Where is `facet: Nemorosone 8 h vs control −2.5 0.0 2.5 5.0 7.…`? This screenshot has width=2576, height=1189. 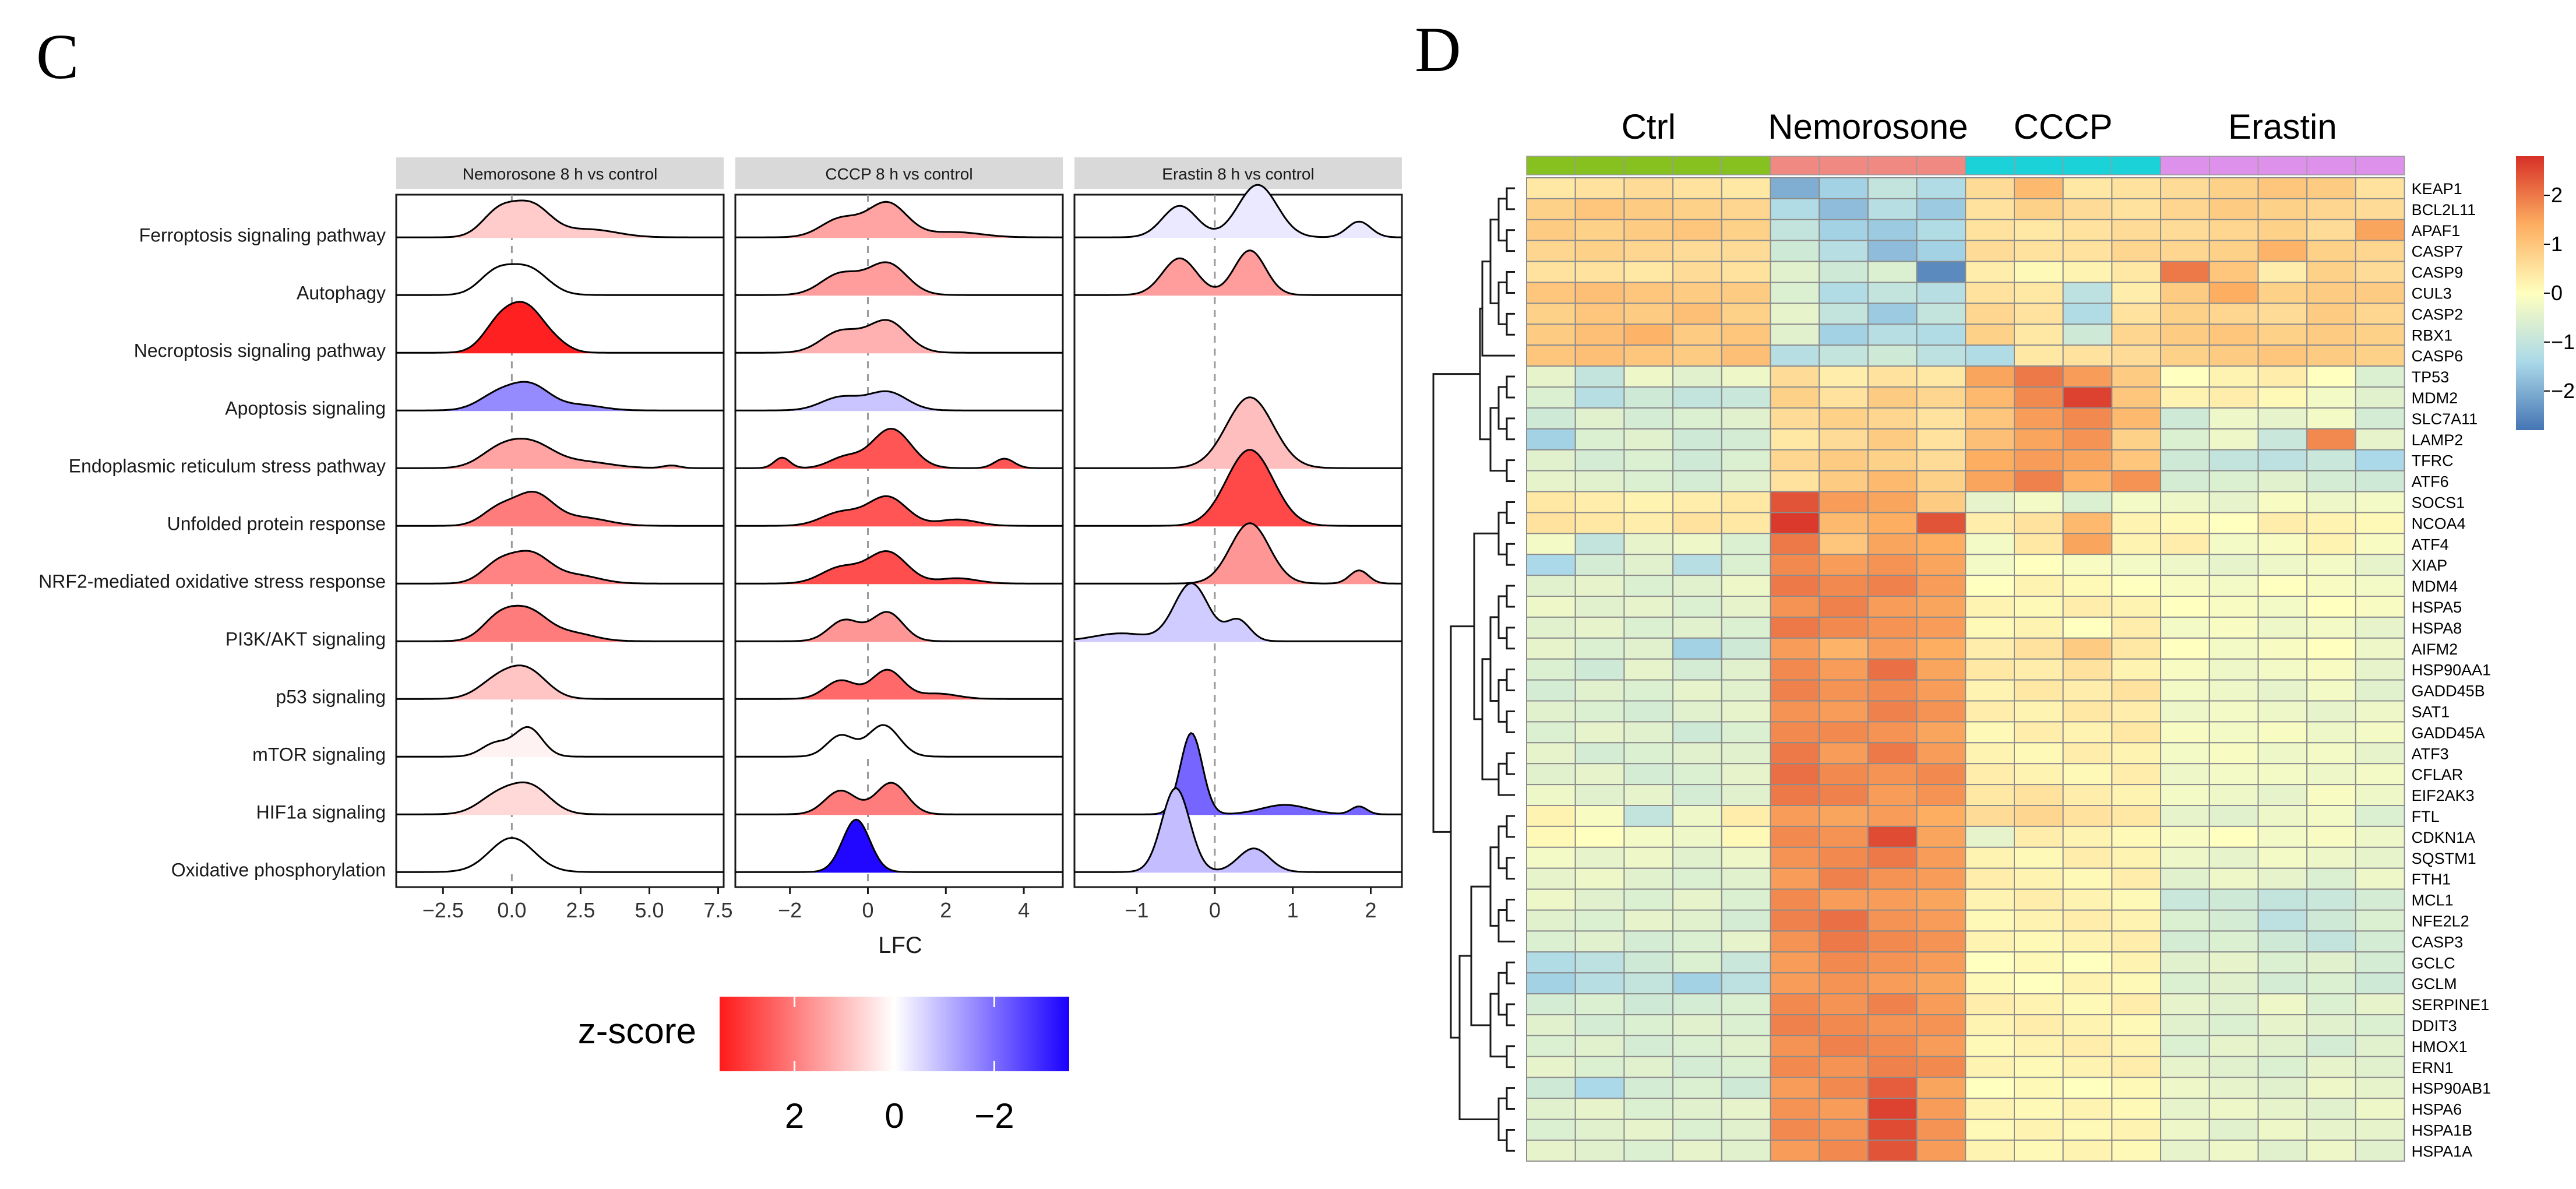
facet: Nemorosone 8 h vs control −2.5 0.0 2.5 5.0 7.… is located at coordinates (564, 539).